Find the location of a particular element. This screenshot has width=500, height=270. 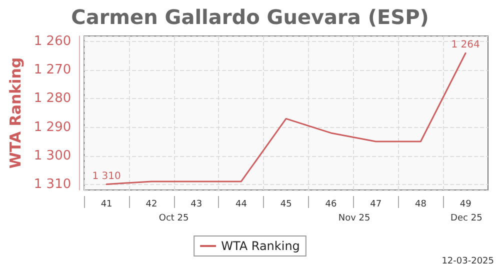

x-tick-label: 44 is located at coordinates (241, 205).